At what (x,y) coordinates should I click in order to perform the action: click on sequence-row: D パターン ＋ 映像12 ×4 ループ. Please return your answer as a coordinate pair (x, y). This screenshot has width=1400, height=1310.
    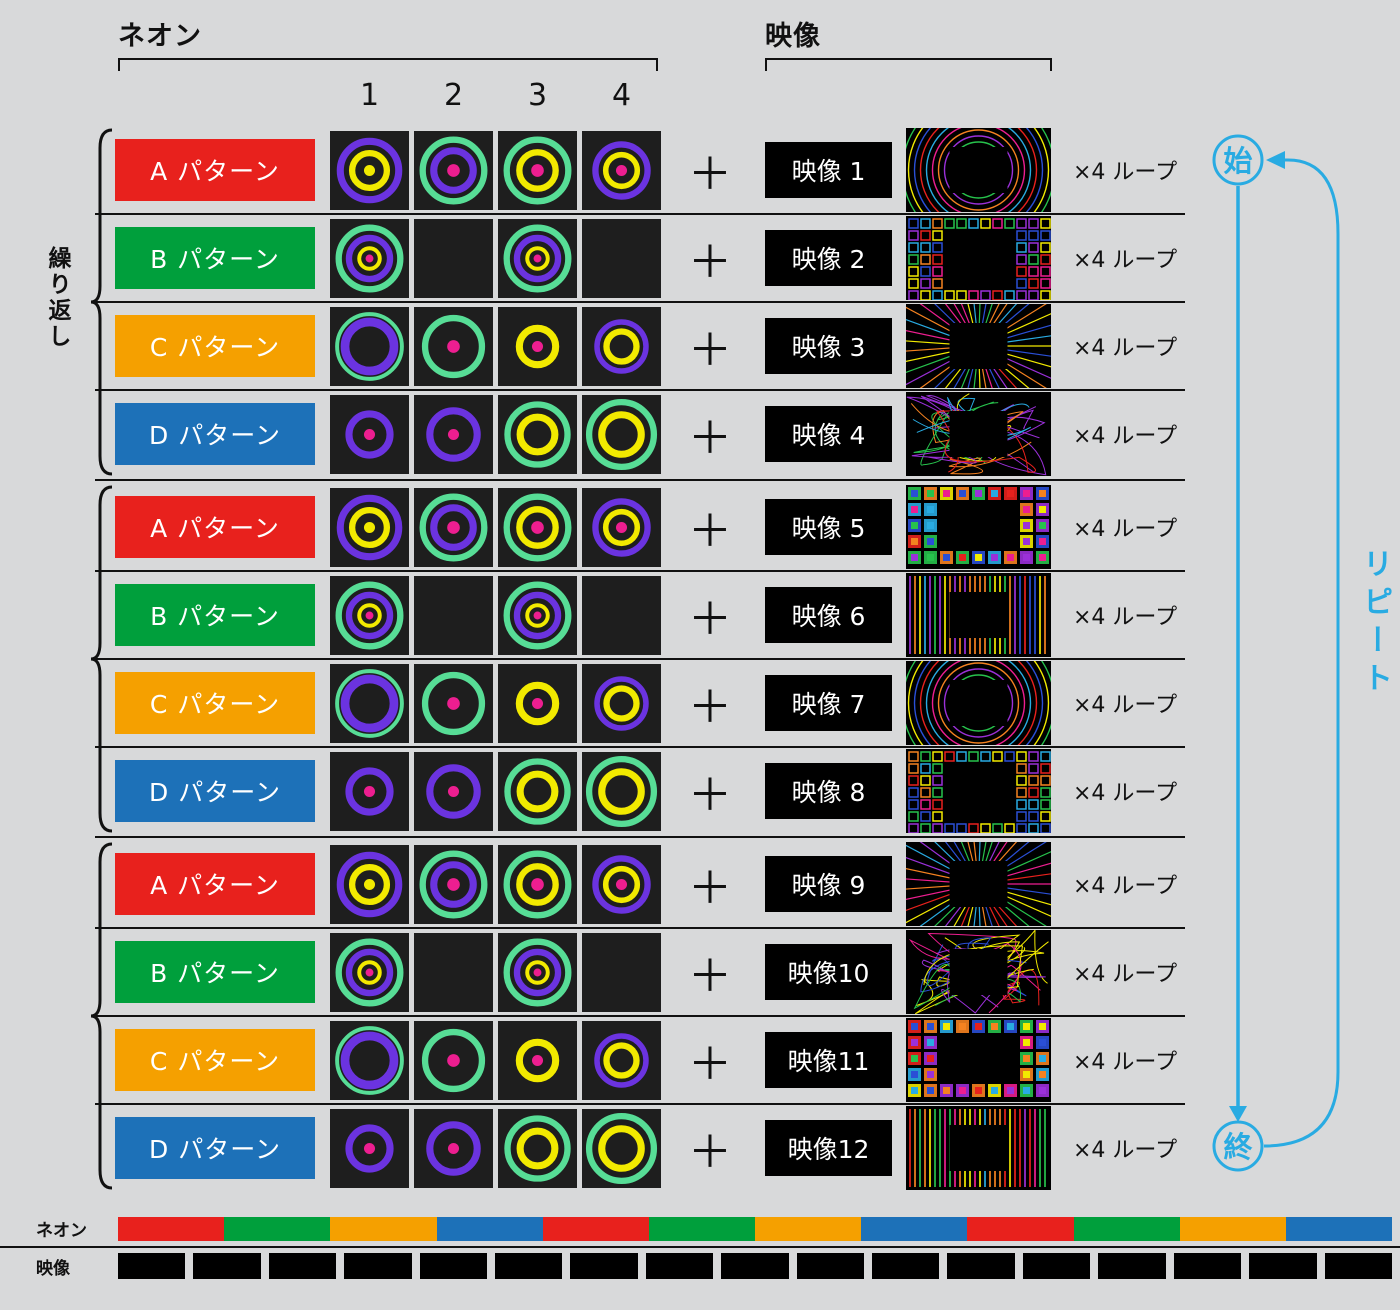
    Looking at the image, I should click on (705, 1148).